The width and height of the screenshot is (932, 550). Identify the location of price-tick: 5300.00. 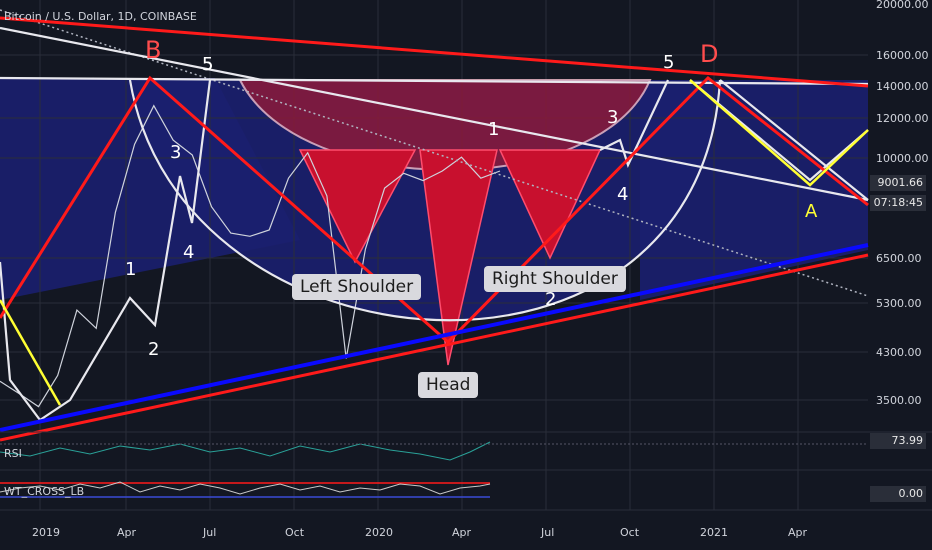
(899, 303).